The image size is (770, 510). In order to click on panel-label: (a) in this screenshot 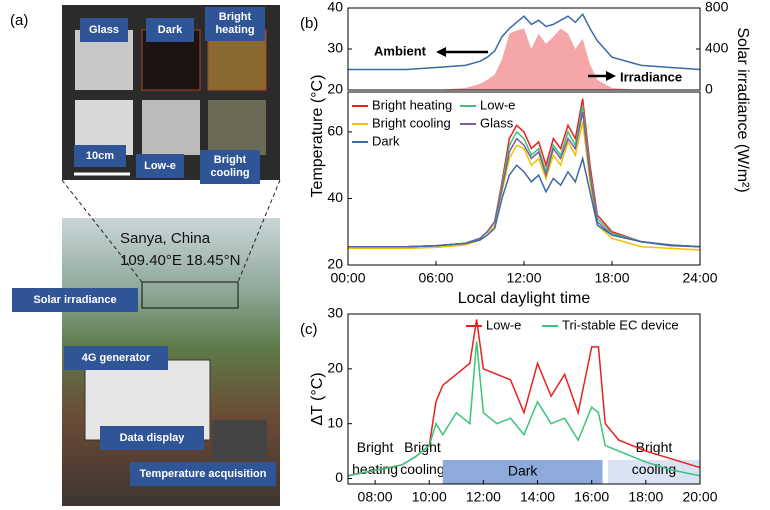, I will do `click(19, 20)`.